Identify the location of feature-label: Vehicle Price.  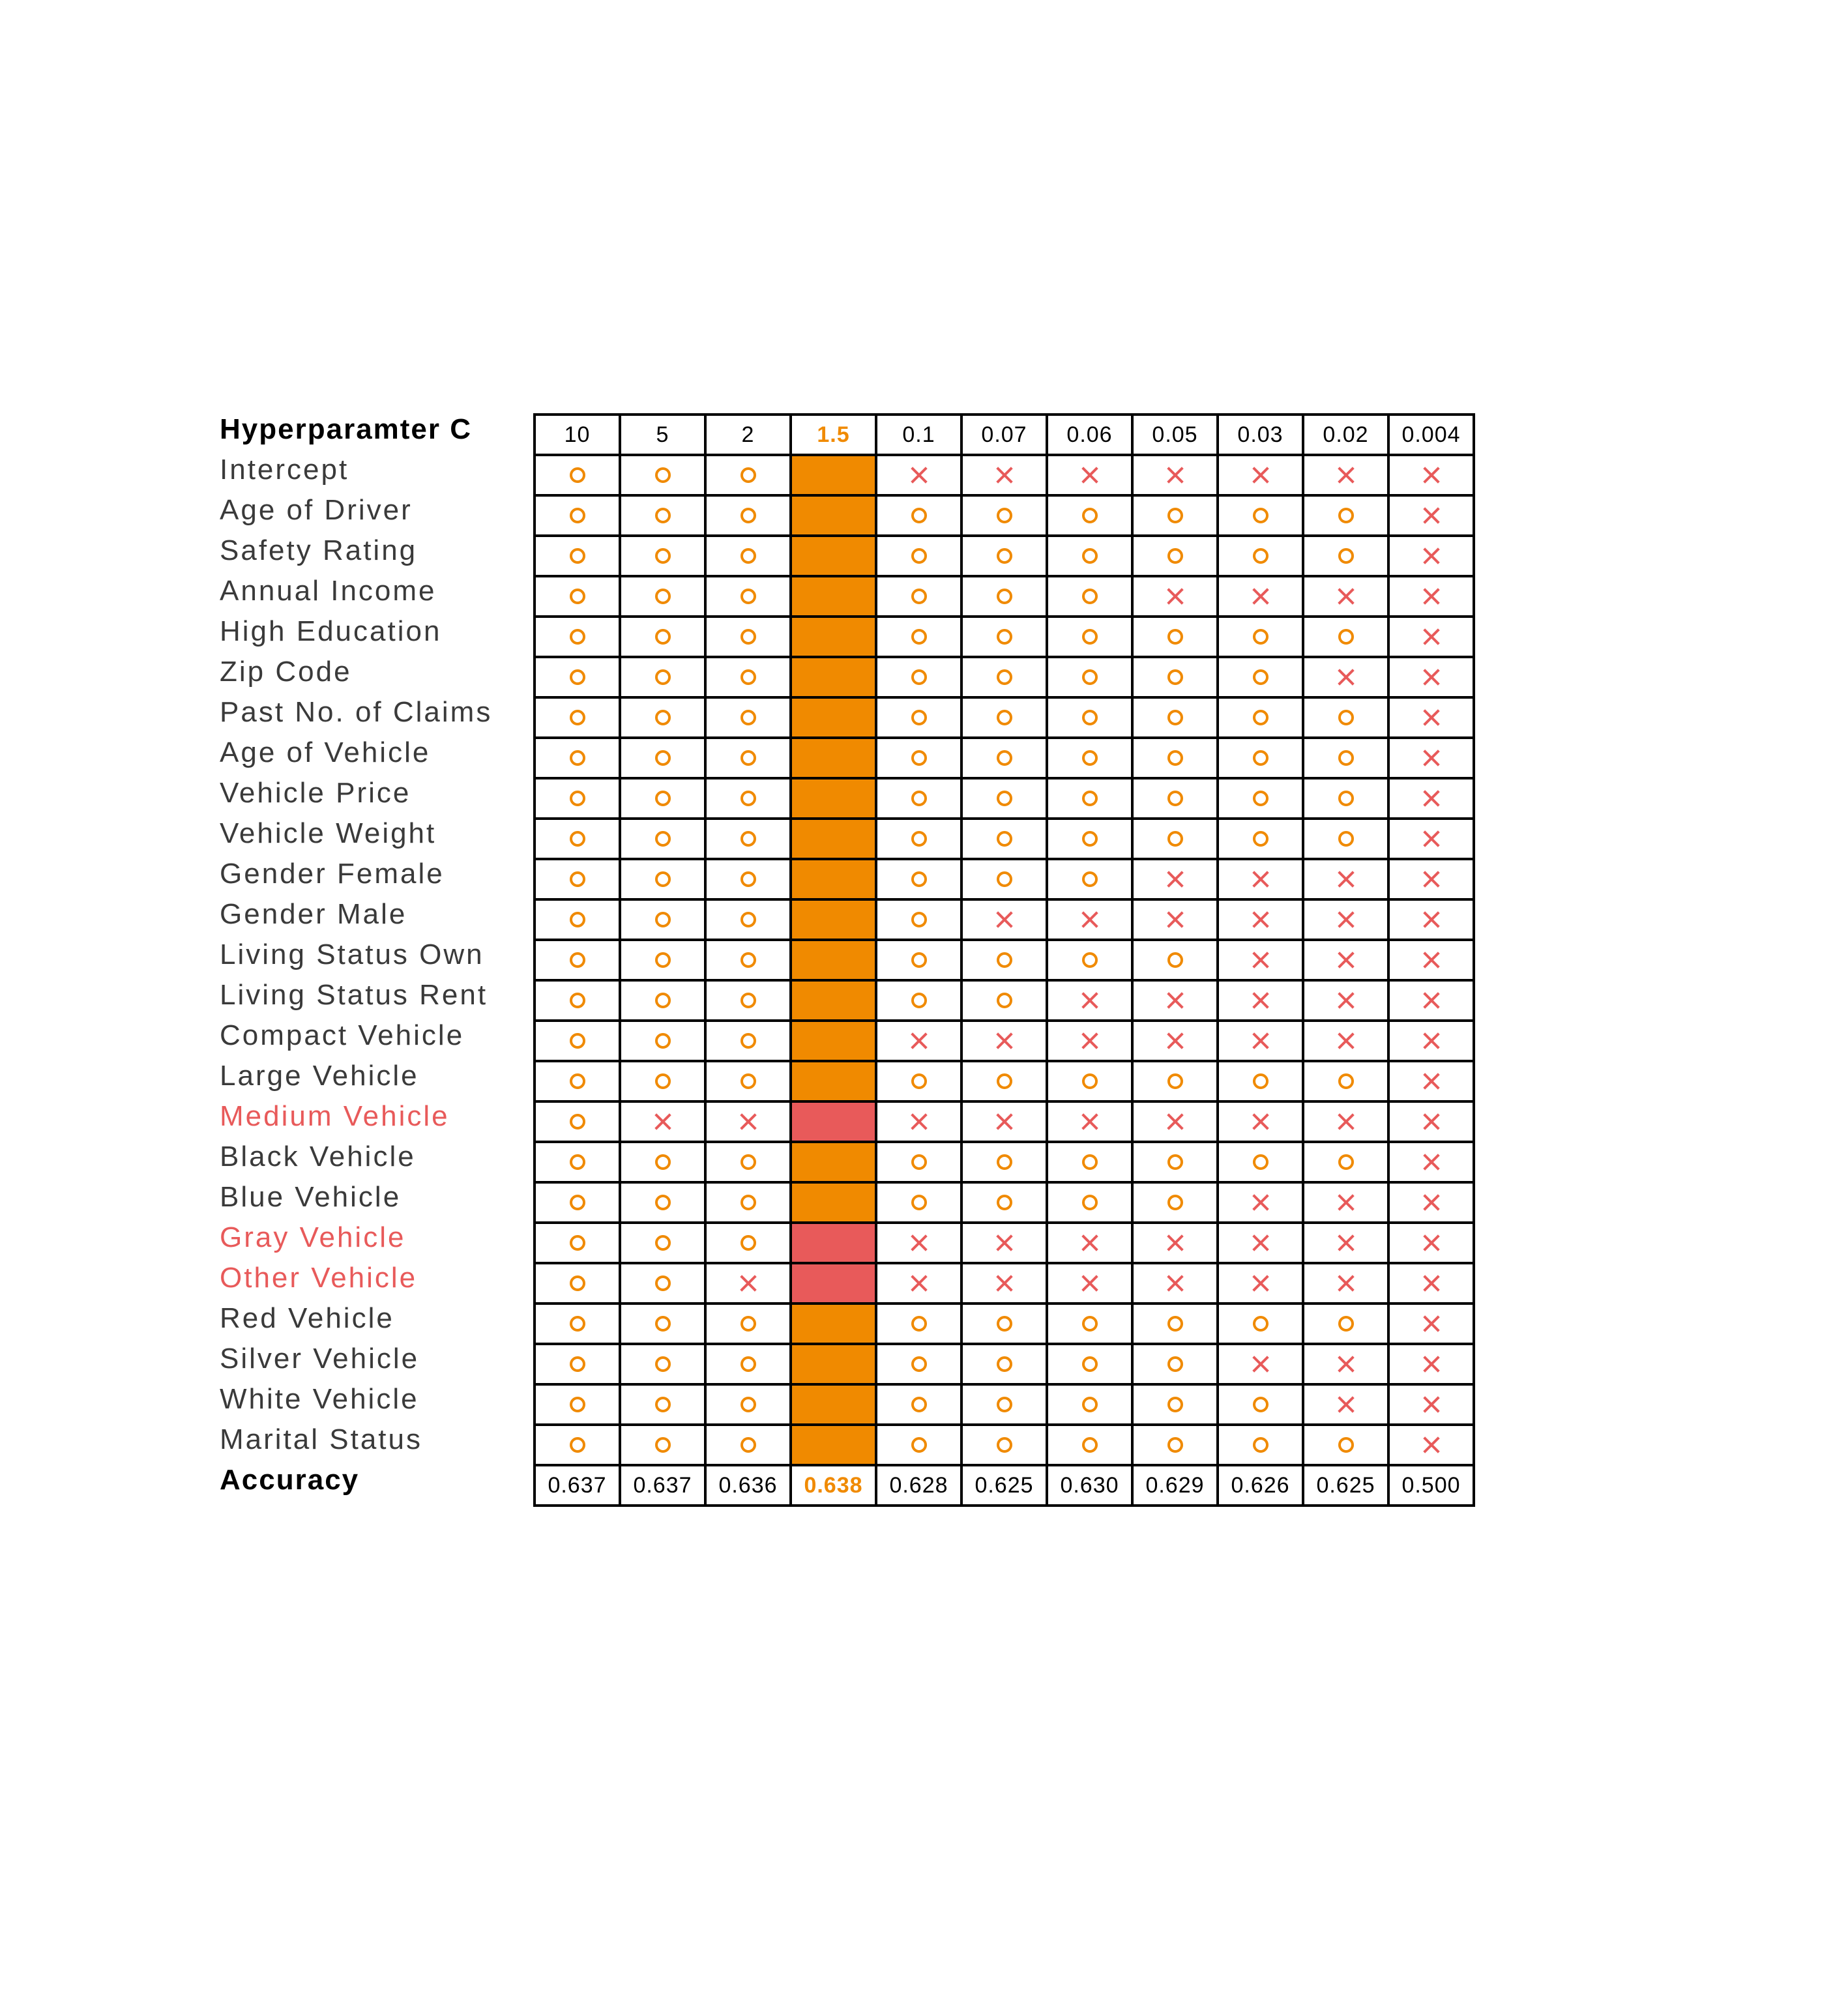
(316, 793).